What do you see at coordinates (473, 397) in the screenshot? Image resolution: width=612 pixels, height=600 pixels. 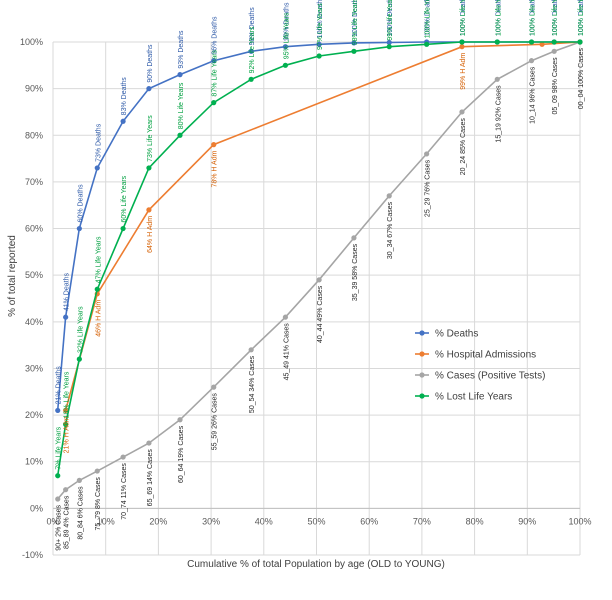 I see `legend-label: % Lost Life Years` at bounding box center [473, 397].